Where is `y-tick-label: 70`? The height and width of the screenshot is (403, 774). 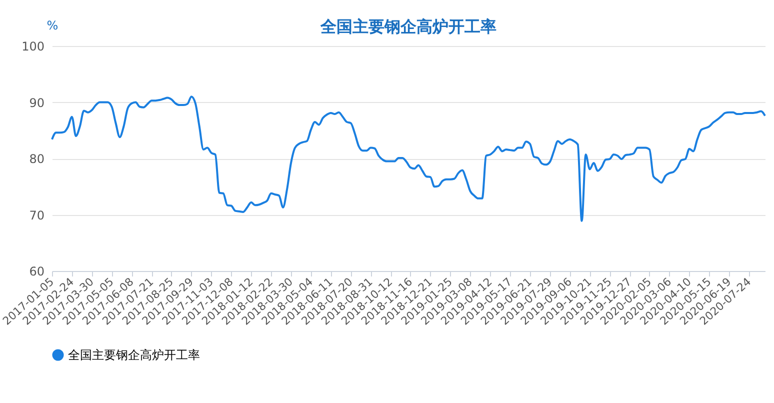
y-tick-label: 70 is located at coordinates (36, 215).